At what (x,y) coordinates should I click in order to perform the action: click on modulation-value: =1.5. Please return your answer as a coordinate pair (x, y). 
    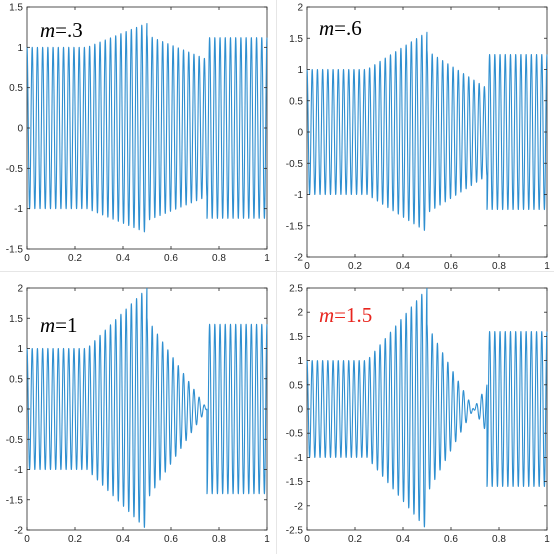
    Looking at the image, I should click on (353, 315).